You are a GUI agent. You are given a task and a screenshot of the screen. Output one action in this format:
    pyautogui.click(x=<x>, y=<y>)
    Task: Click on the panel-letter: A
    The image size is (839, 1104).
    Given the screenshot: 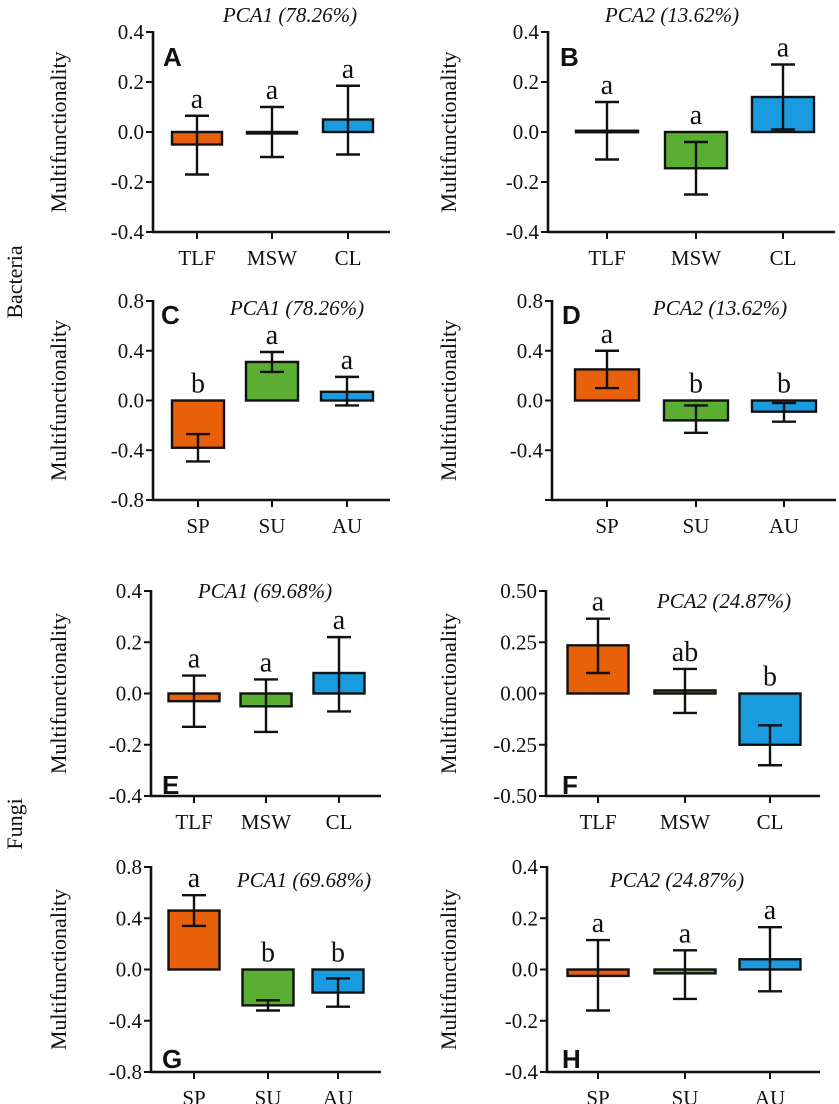 What is the action you would take?
    pyautogui.click(x=172, y=57)
    